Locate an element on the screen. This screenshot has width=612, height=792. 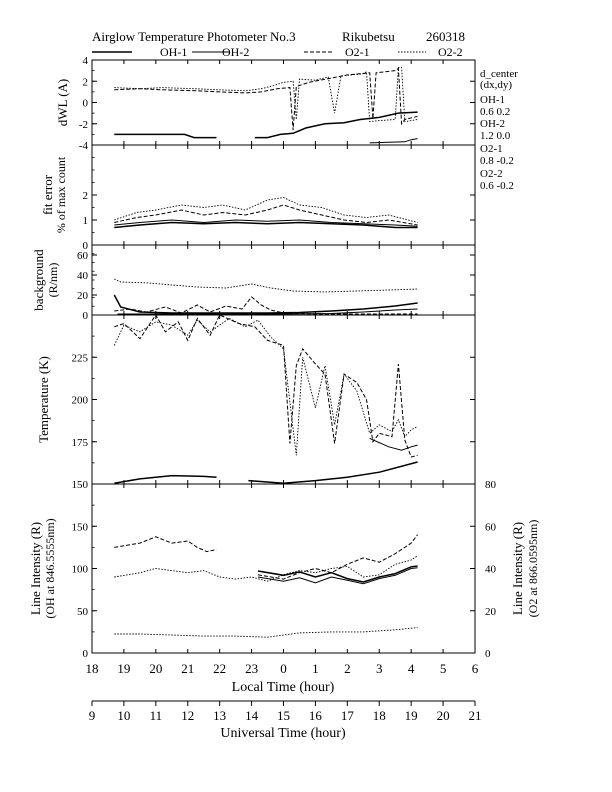
ut-tick-label: 20 is located at coordinates (443, 715).